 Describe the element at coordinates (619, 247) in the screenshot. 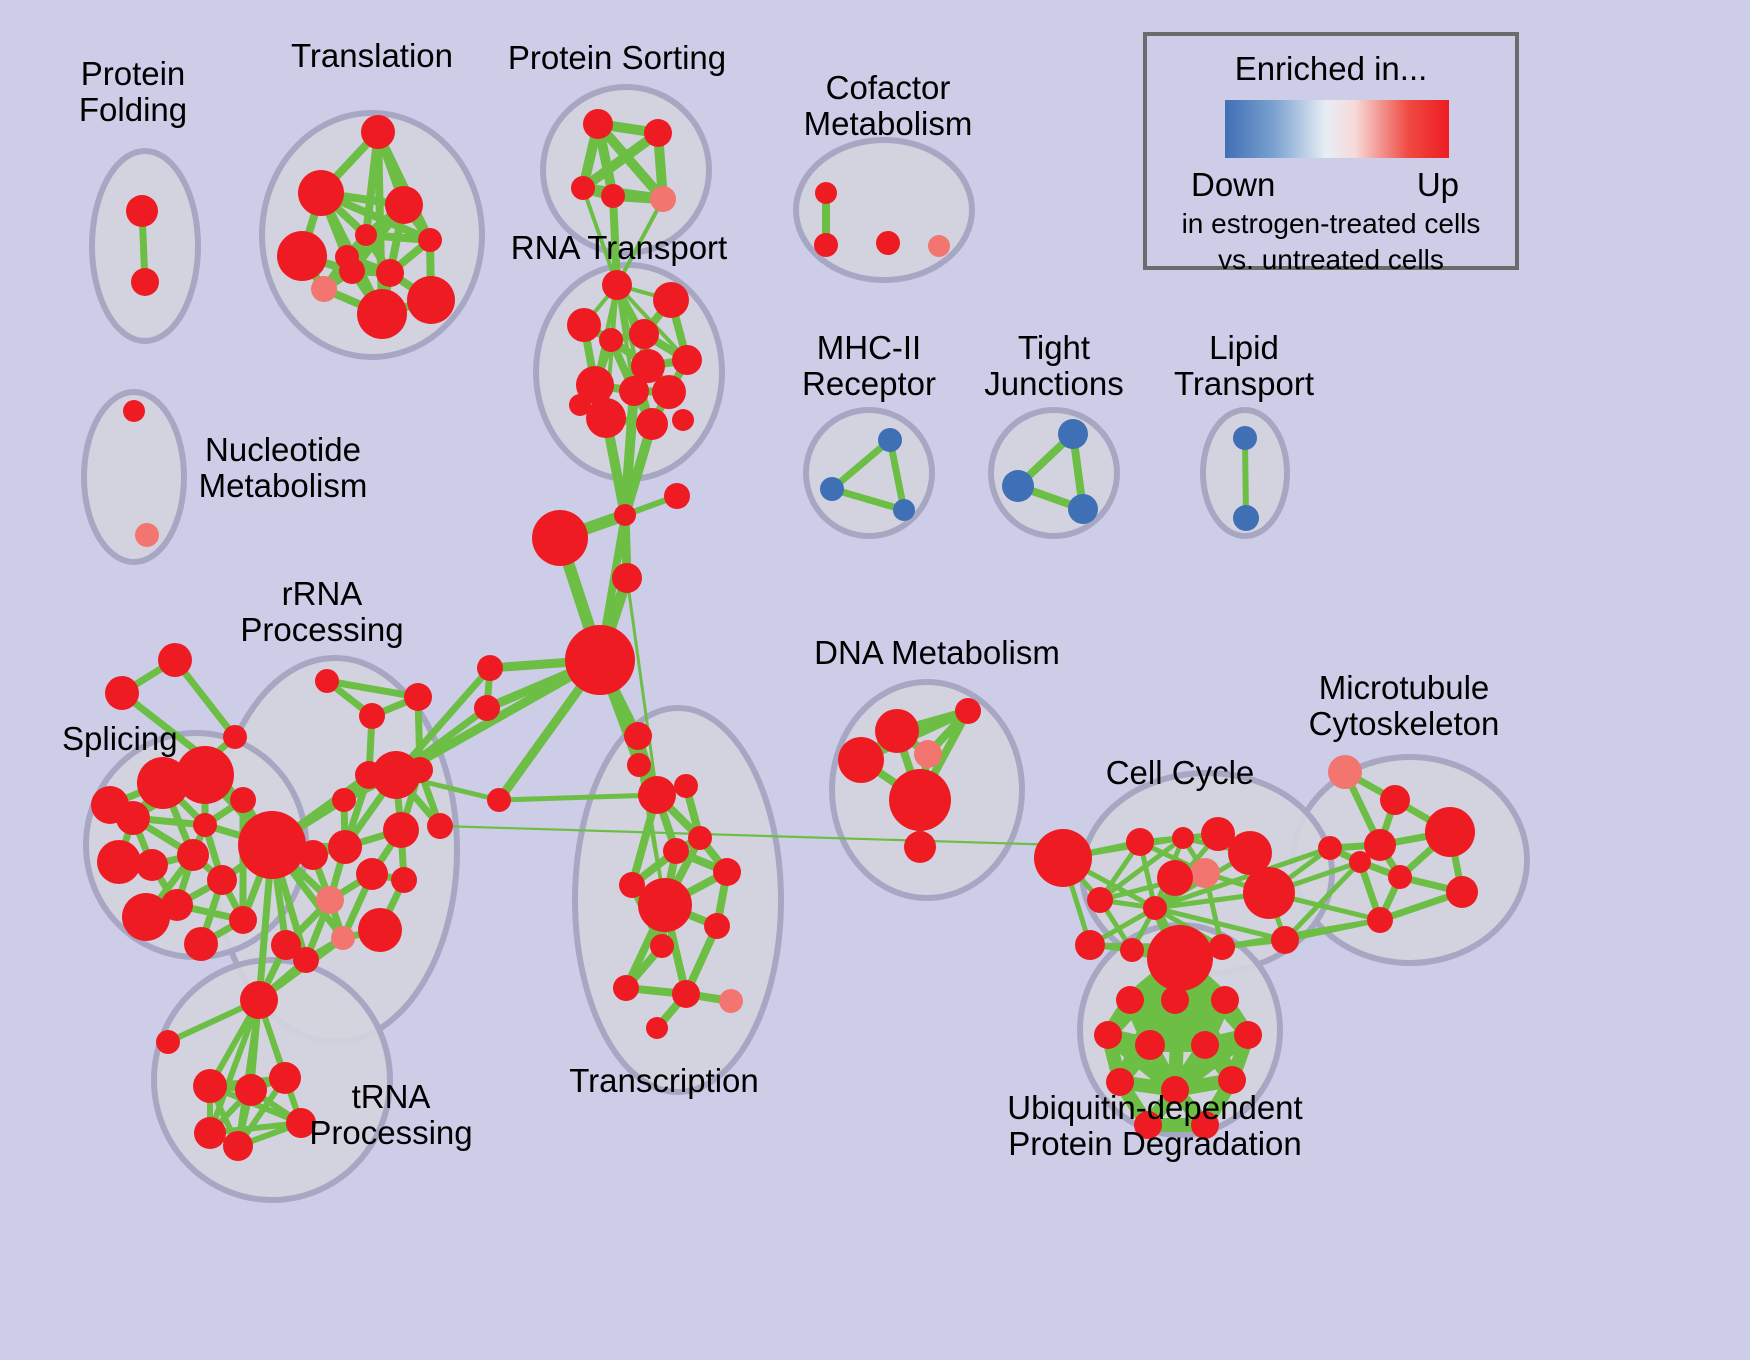

I see `cluster-label-rna-transport: RNA Transport` at that location.